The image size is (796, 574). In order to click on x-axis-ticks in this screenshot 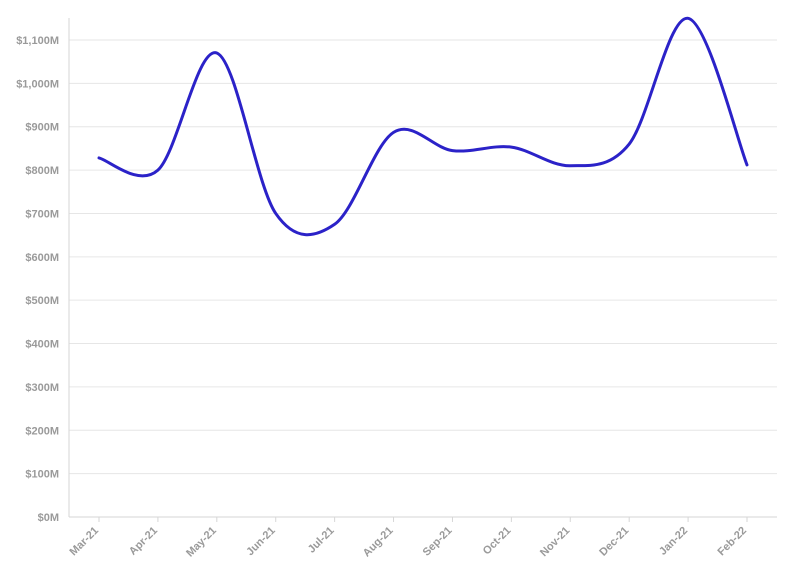, I will do `click(423, 519)`.